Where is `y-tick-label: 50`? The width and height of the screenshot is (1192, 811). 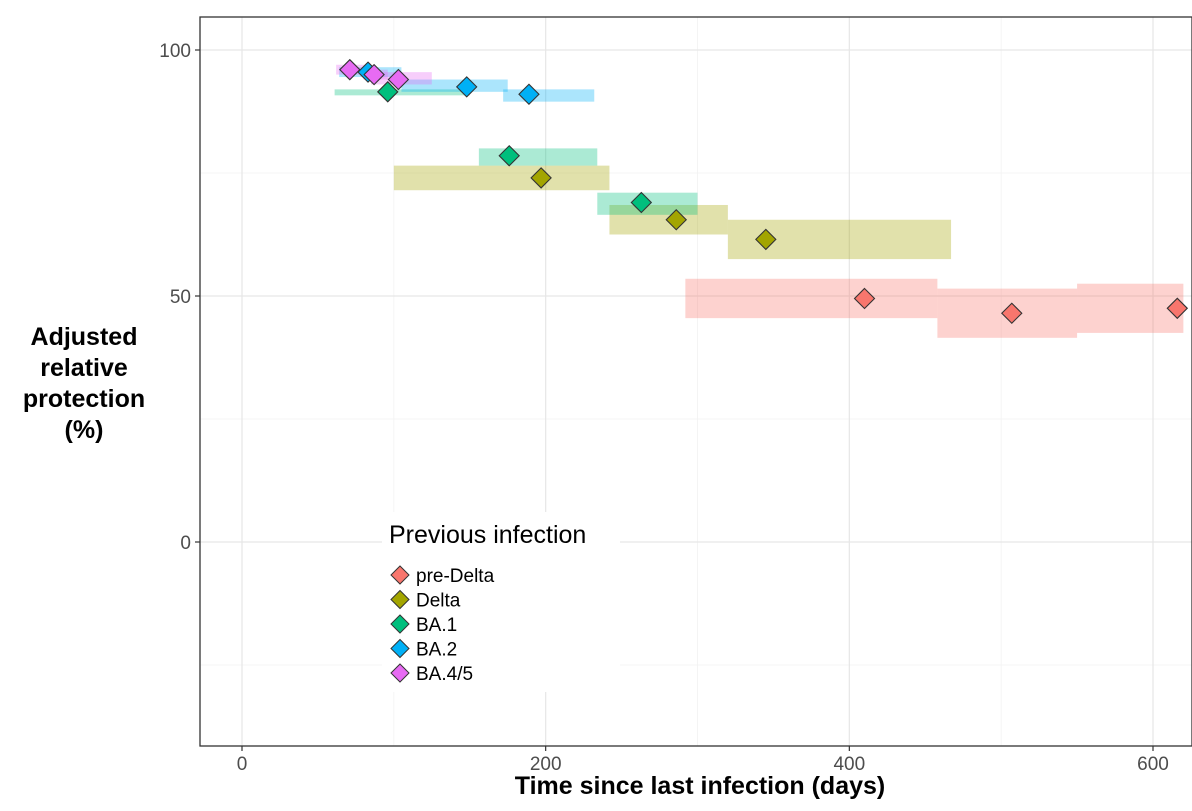 y-tick-label: 50 is located at coordinates (180, 297).